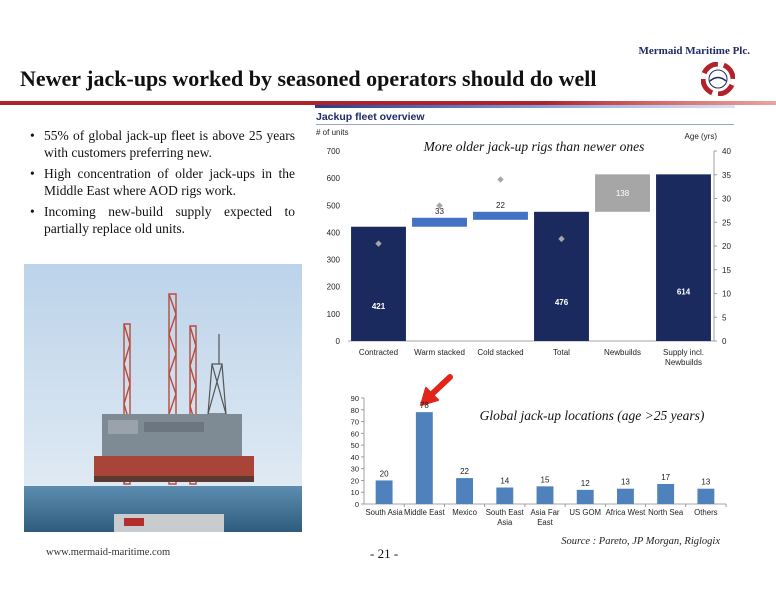  Describe the element at coordinates (355, 469) in the screenshot. I see `chart2-y-tick-label: 30` at that location.